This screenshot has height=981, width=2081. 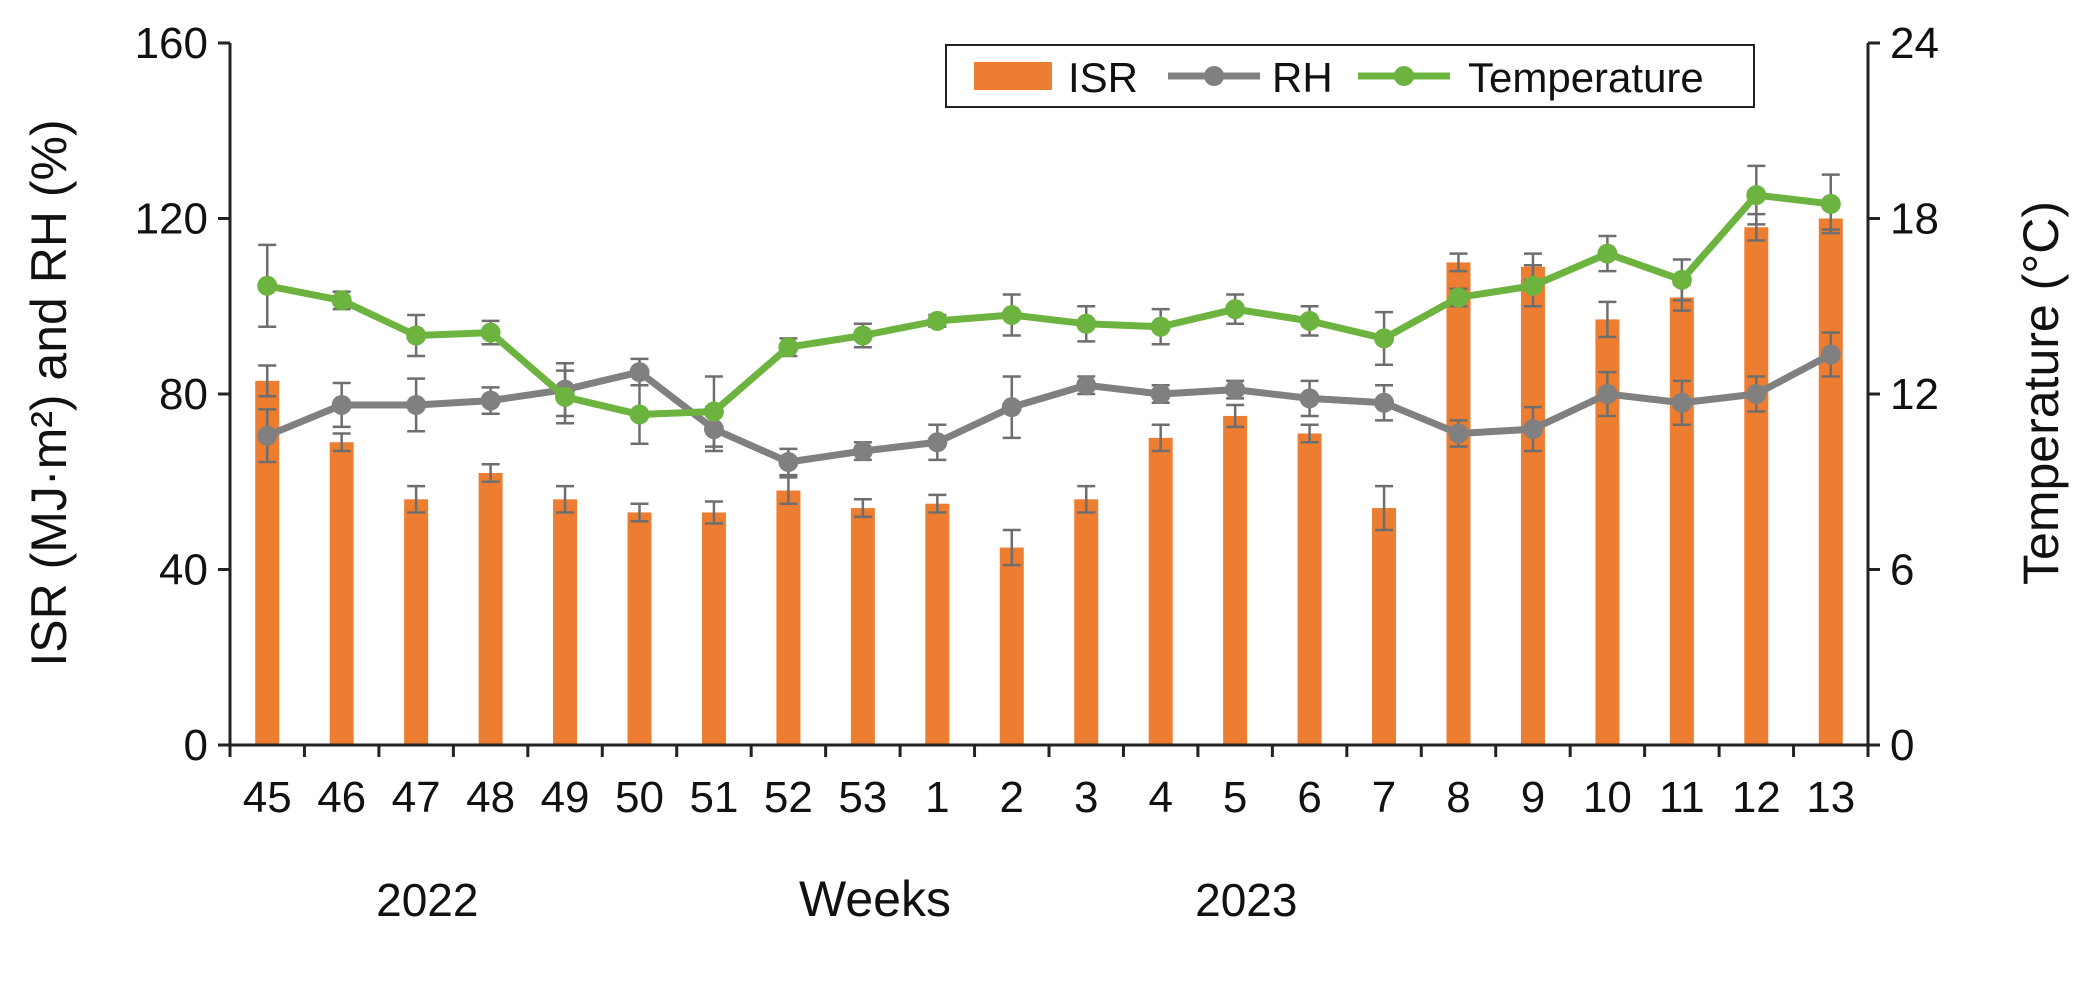 I want to click on x-tick-week-47: 47, so click(x=416, y=797).